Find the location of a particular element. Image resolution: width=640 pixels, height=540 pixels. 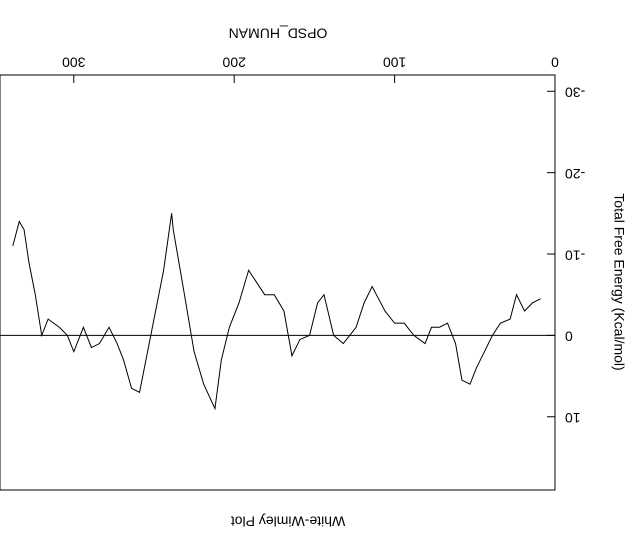

x-tick-label: 100 is located at coordinates (395, 62).